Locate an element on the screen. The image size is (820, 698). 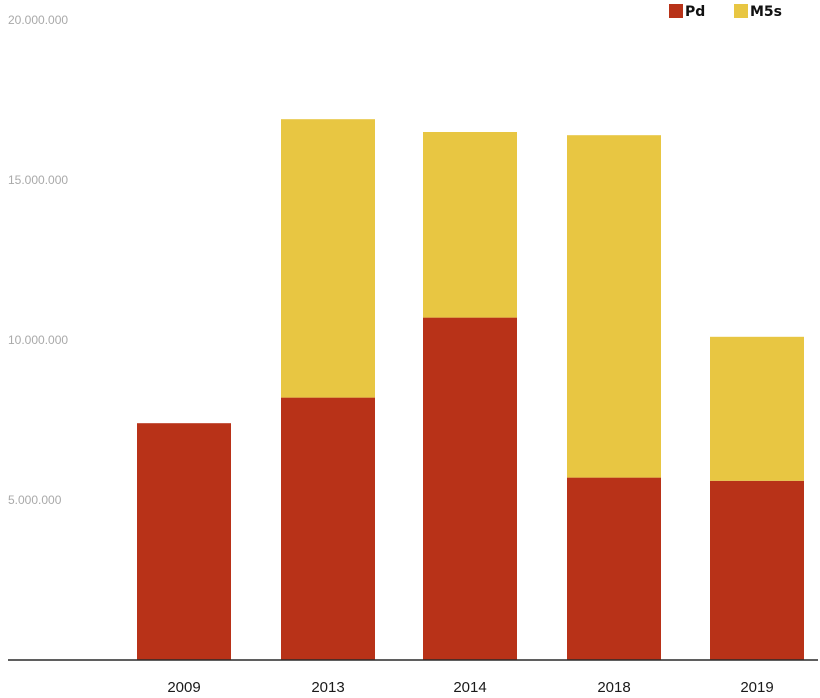
bar-pd-2009 is located at coordinates (184, 541).